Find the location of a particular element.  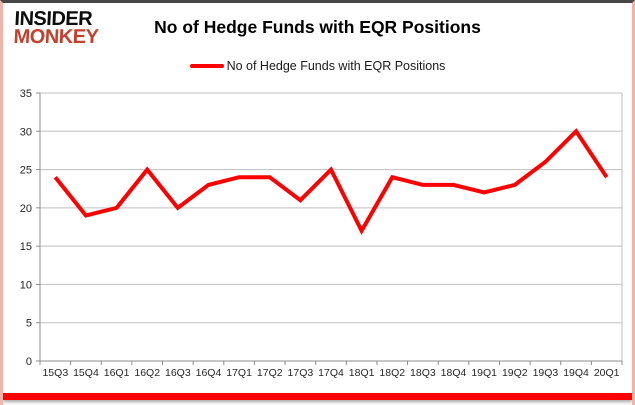

x-tick-label: 16Q1 is located at coordinates (117, 373).